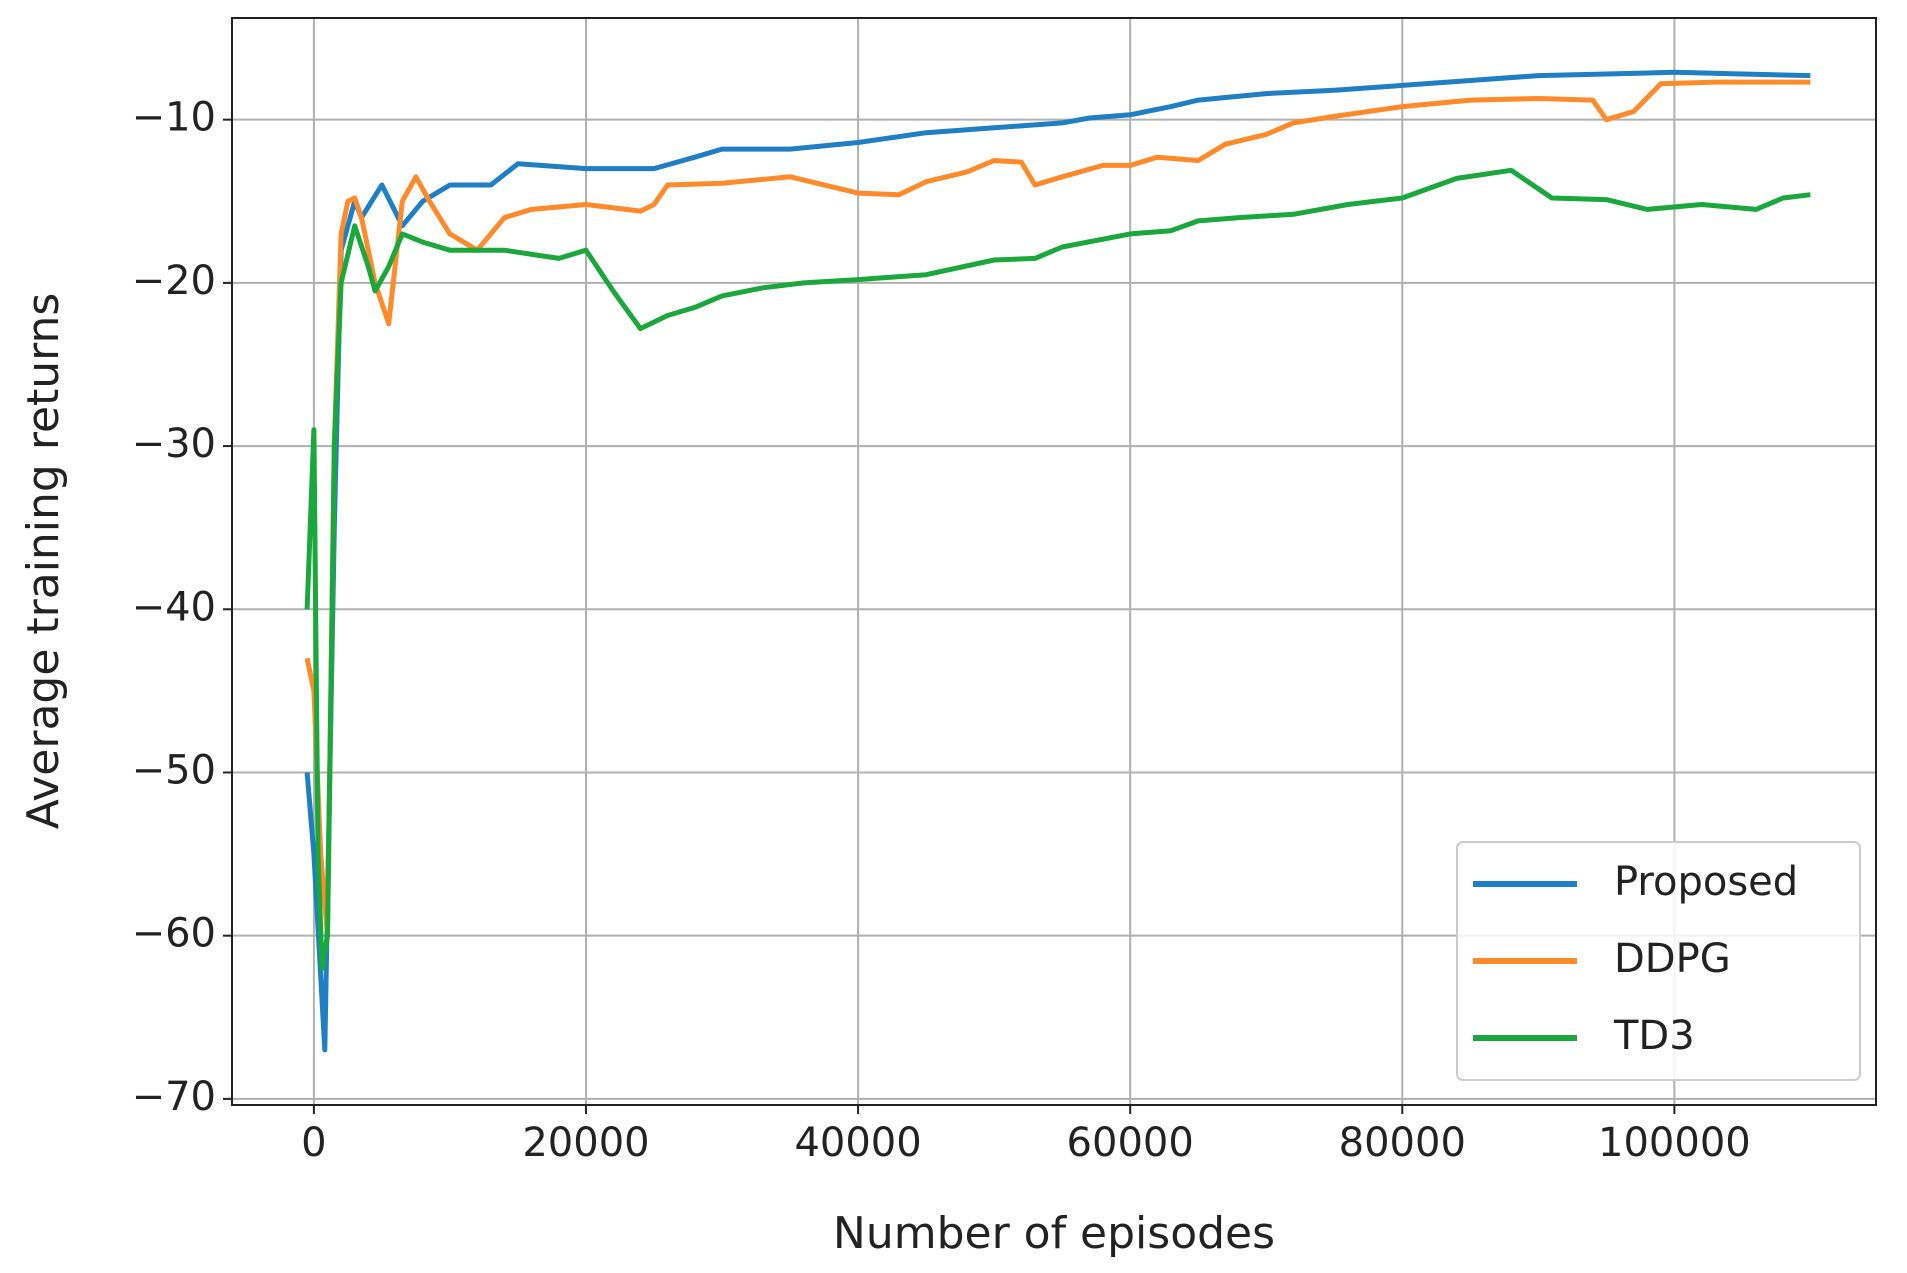 The width and height of the screenshot is (1907, 1273). Describe the element at coordinates (585, 1143) in the screenshot. I see `x-tick-label: 20000` at that location.